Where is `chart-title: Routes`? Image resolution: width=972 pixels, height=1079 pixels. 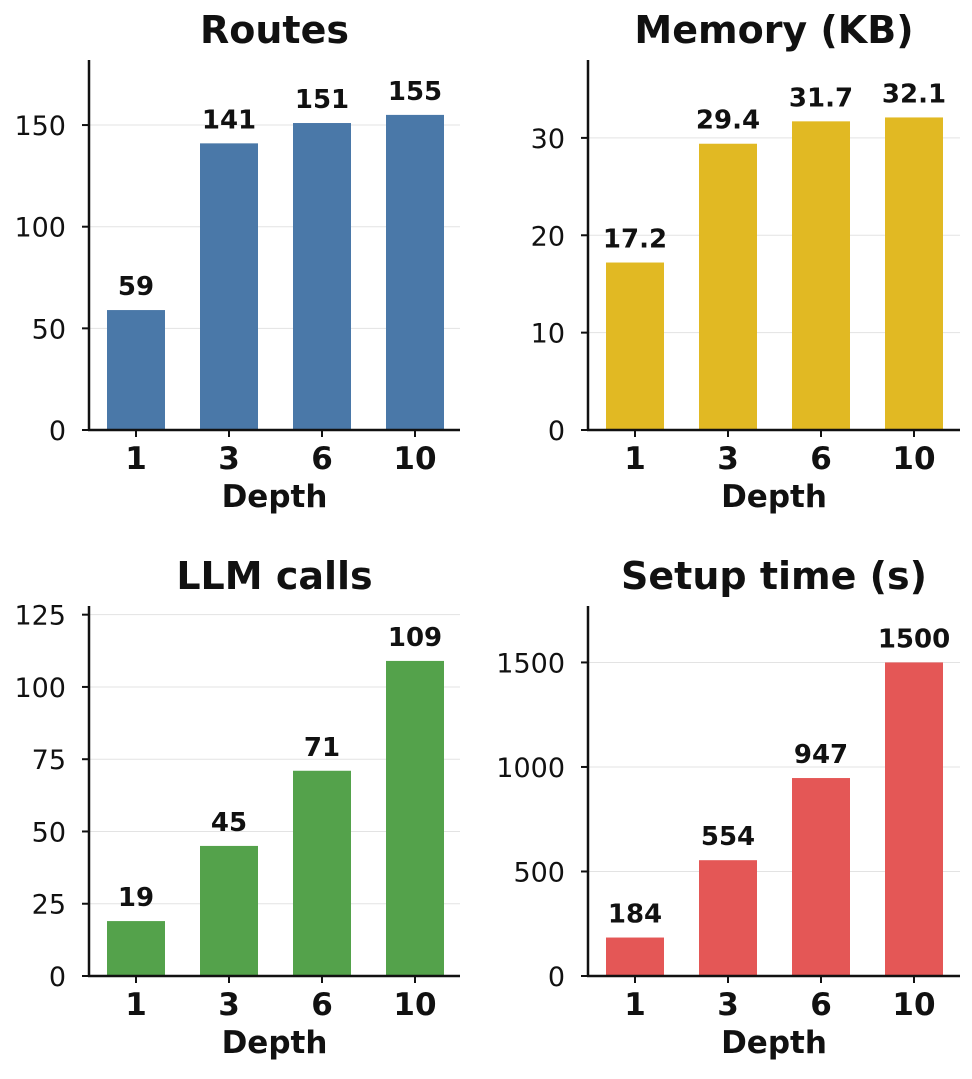
chart-title: Routes is located at coordinates (274, 30).